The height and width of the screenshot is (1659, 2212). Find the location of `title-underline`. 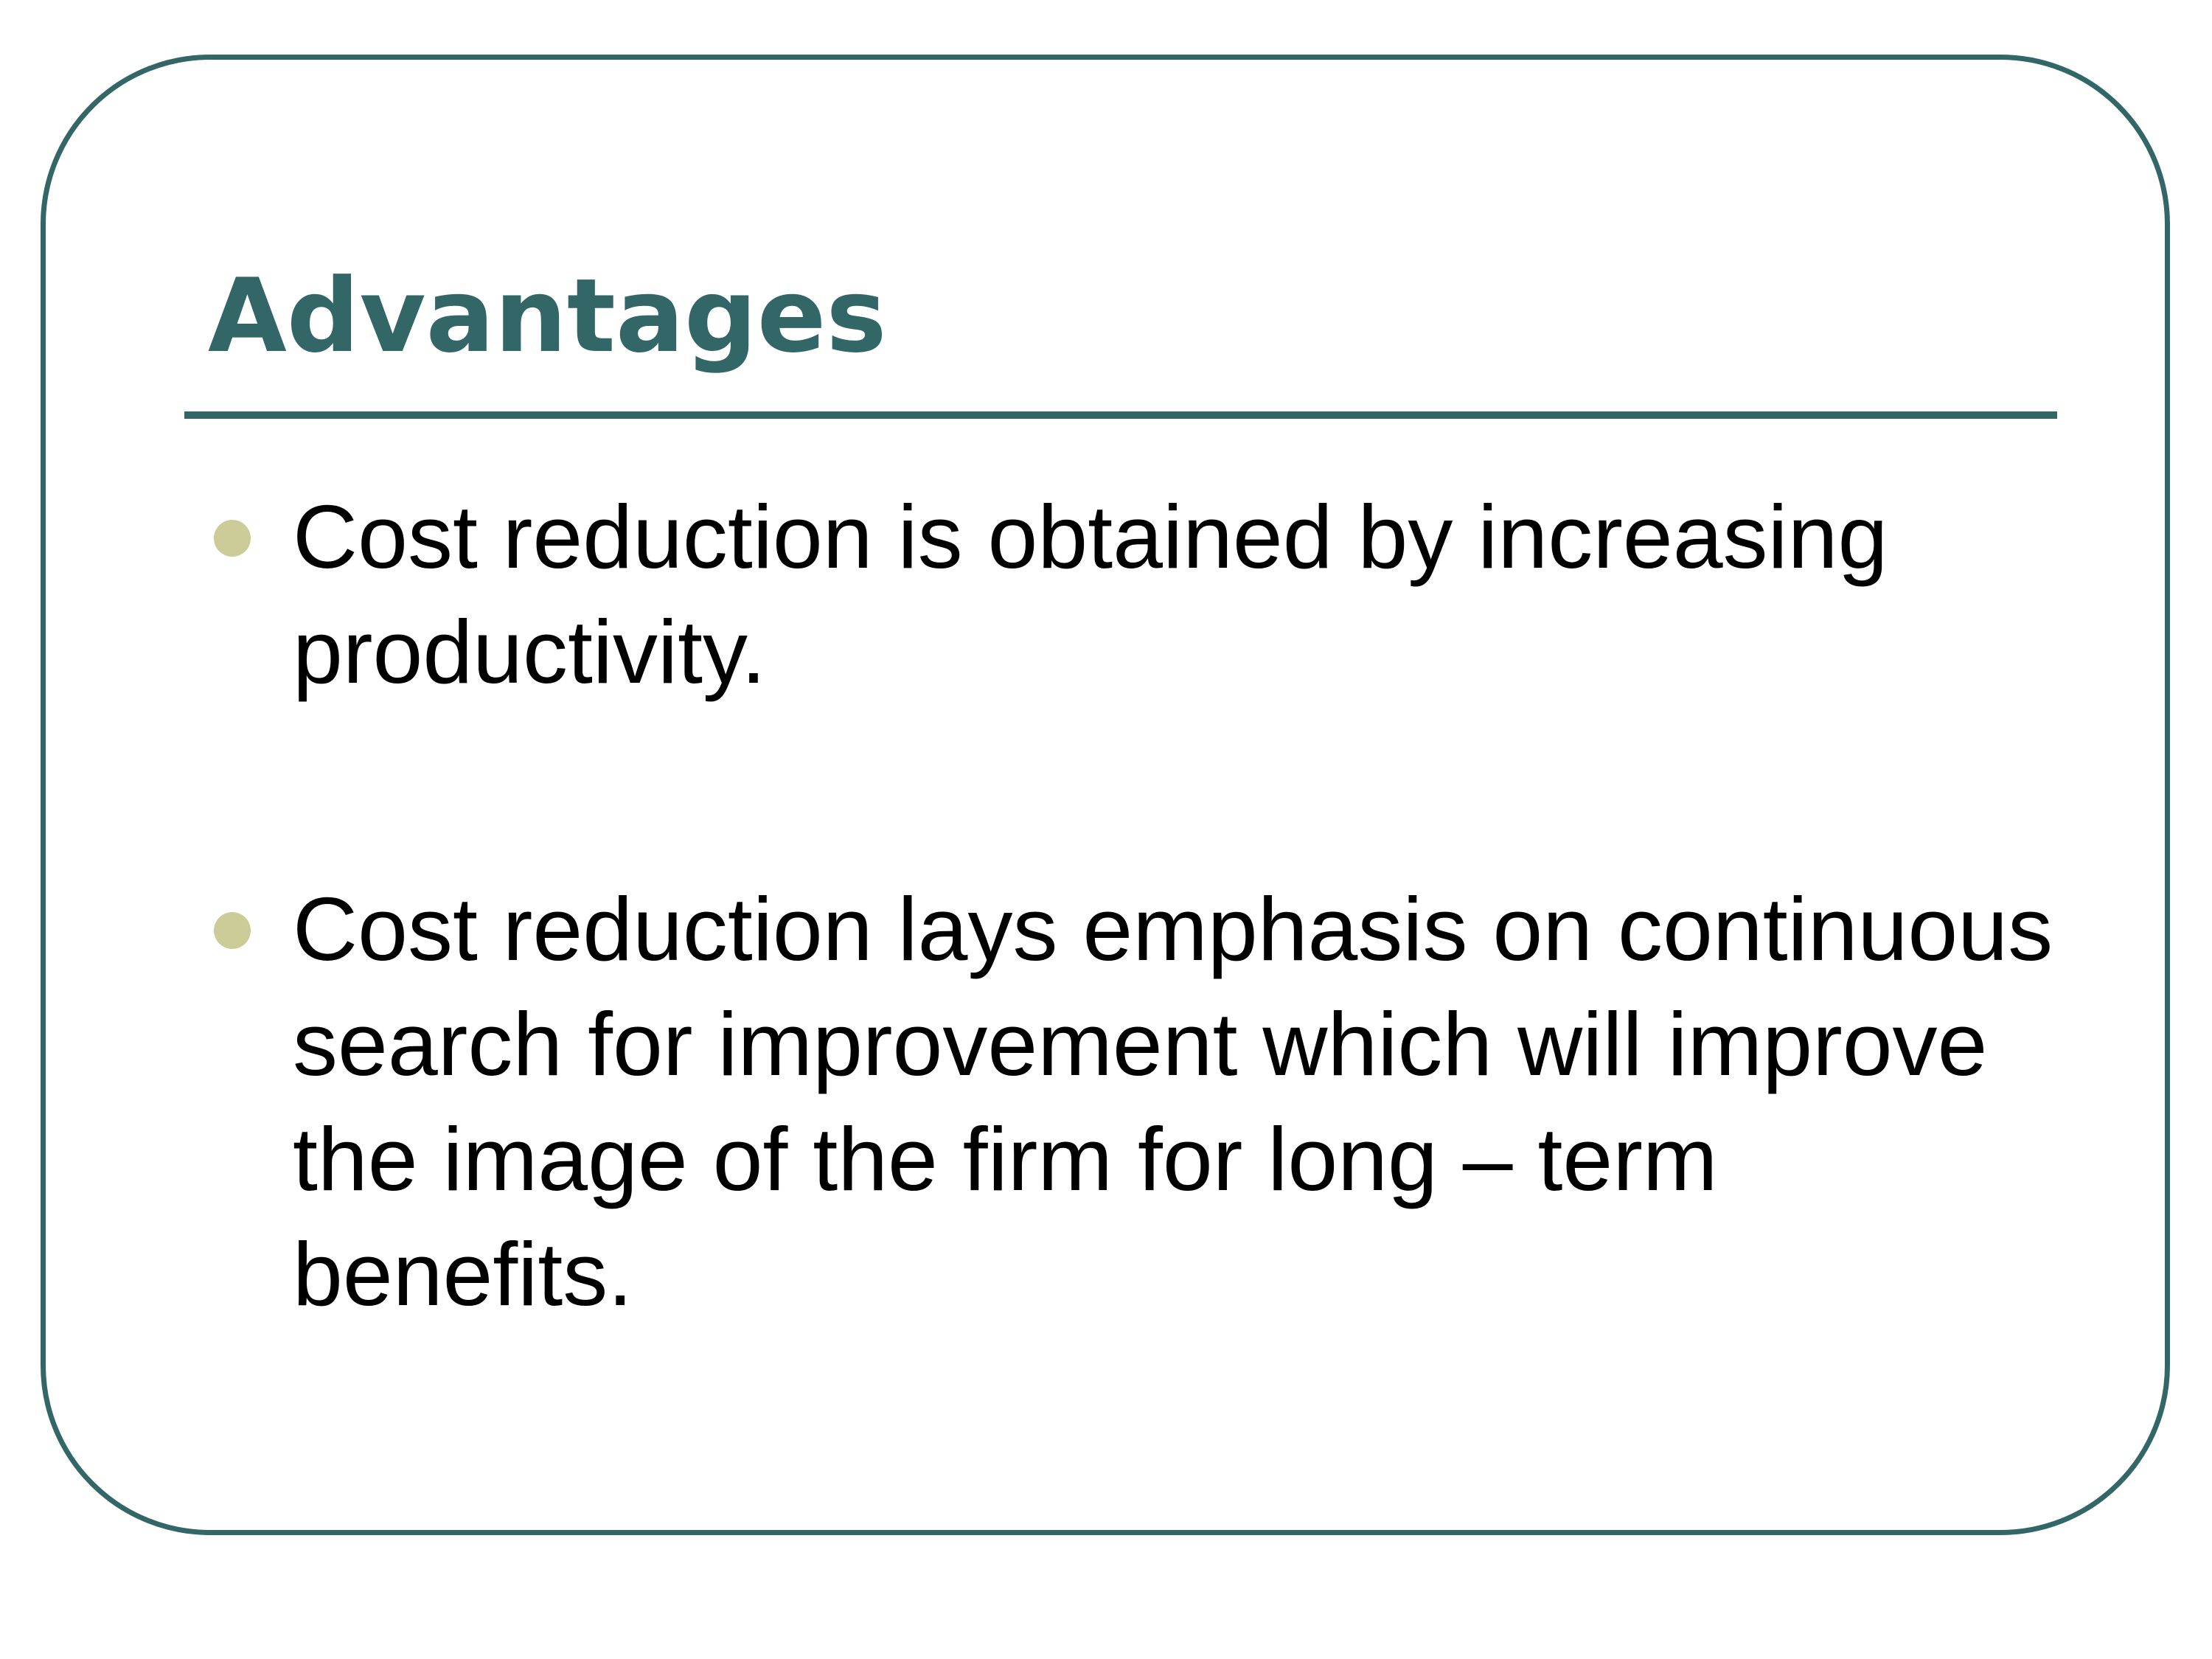

title-underline is located at coordinates (1120, 415).